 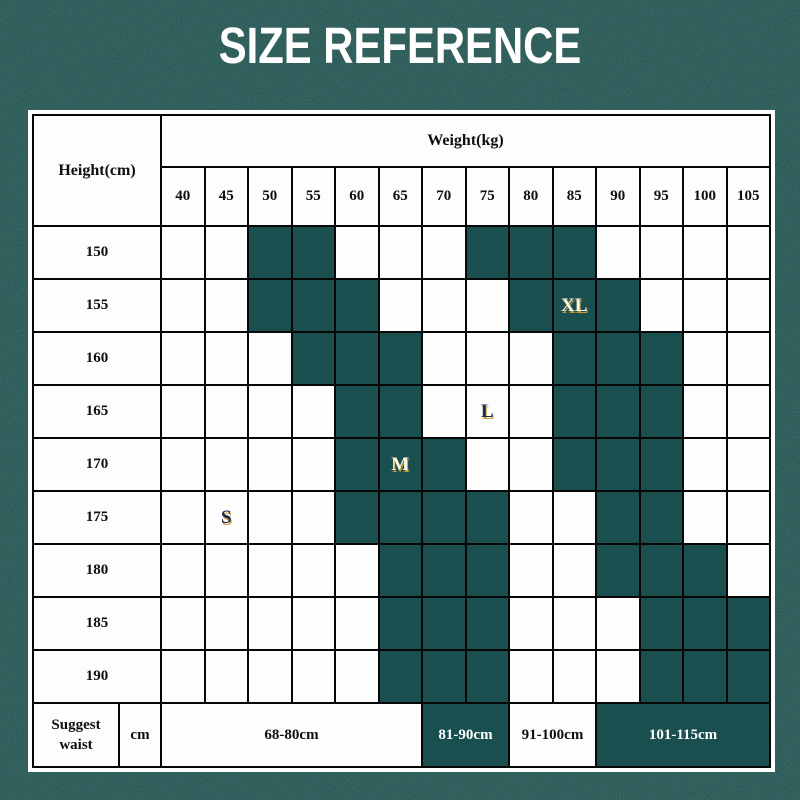 I want to click on size-label-l: L, so click(x=487, y=411).